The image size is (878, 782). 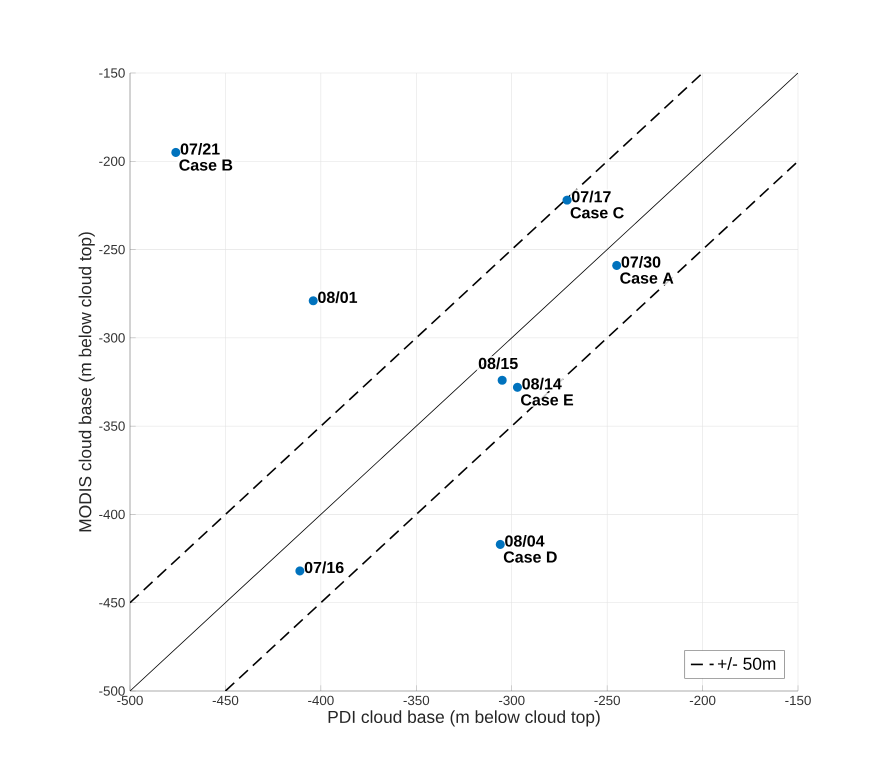 What do you see at coordinates (703, 701) in the screenshot?
I see `x-tick-label: -200` at bounding box center [703, 701].